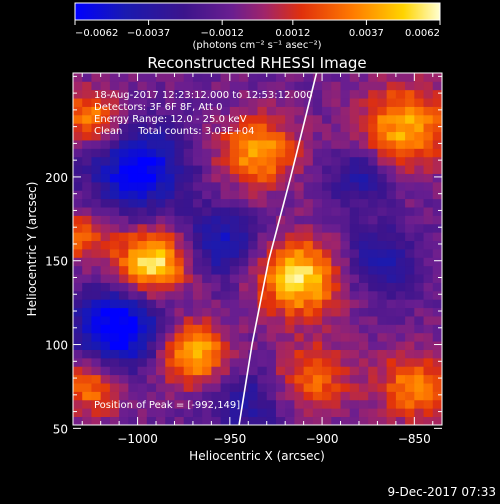 The height and width of the screenshot is (504, 500). What do you see at coordinates (292, 33) in the screenshot?
I see `colorbar-tick-label: 0.0012` at bounding box center [292, 33].